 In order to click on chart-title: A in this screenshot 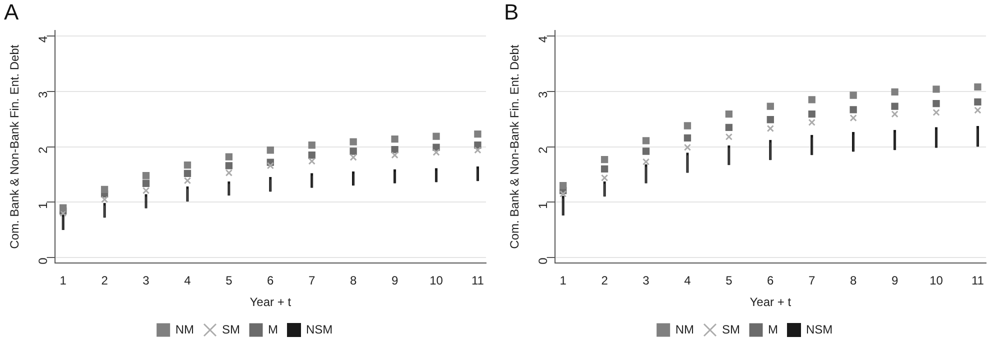, I will do `click(11, 12)`.